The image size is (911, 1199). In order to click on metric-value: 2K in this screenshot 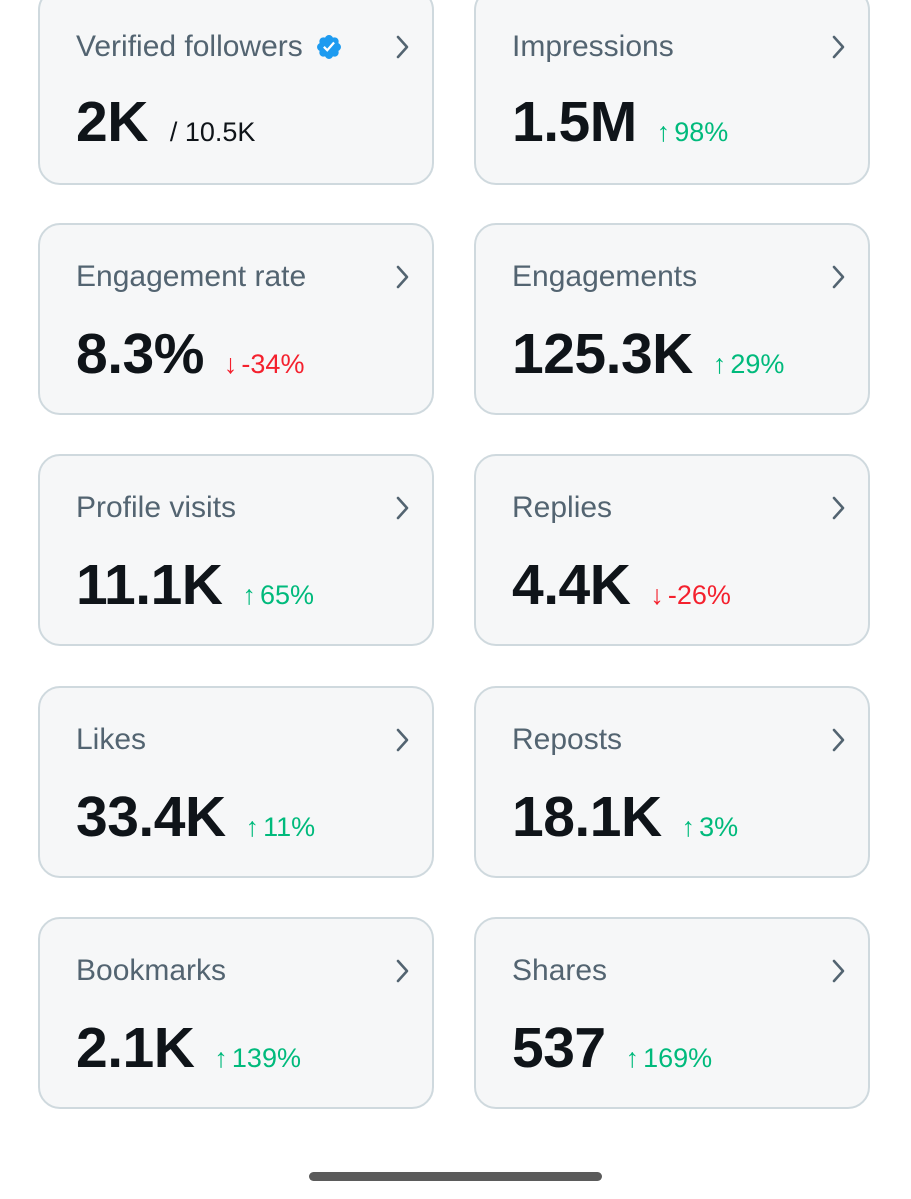, I will do `click(112, 122)`.